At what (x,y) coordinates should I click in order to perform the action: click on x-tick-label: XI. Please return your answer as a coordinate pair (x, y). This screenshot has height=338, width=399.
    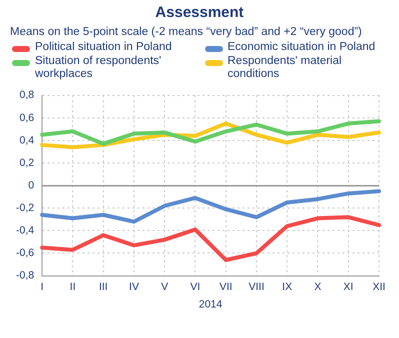
    Looking at the image, I should click on (348, 286).